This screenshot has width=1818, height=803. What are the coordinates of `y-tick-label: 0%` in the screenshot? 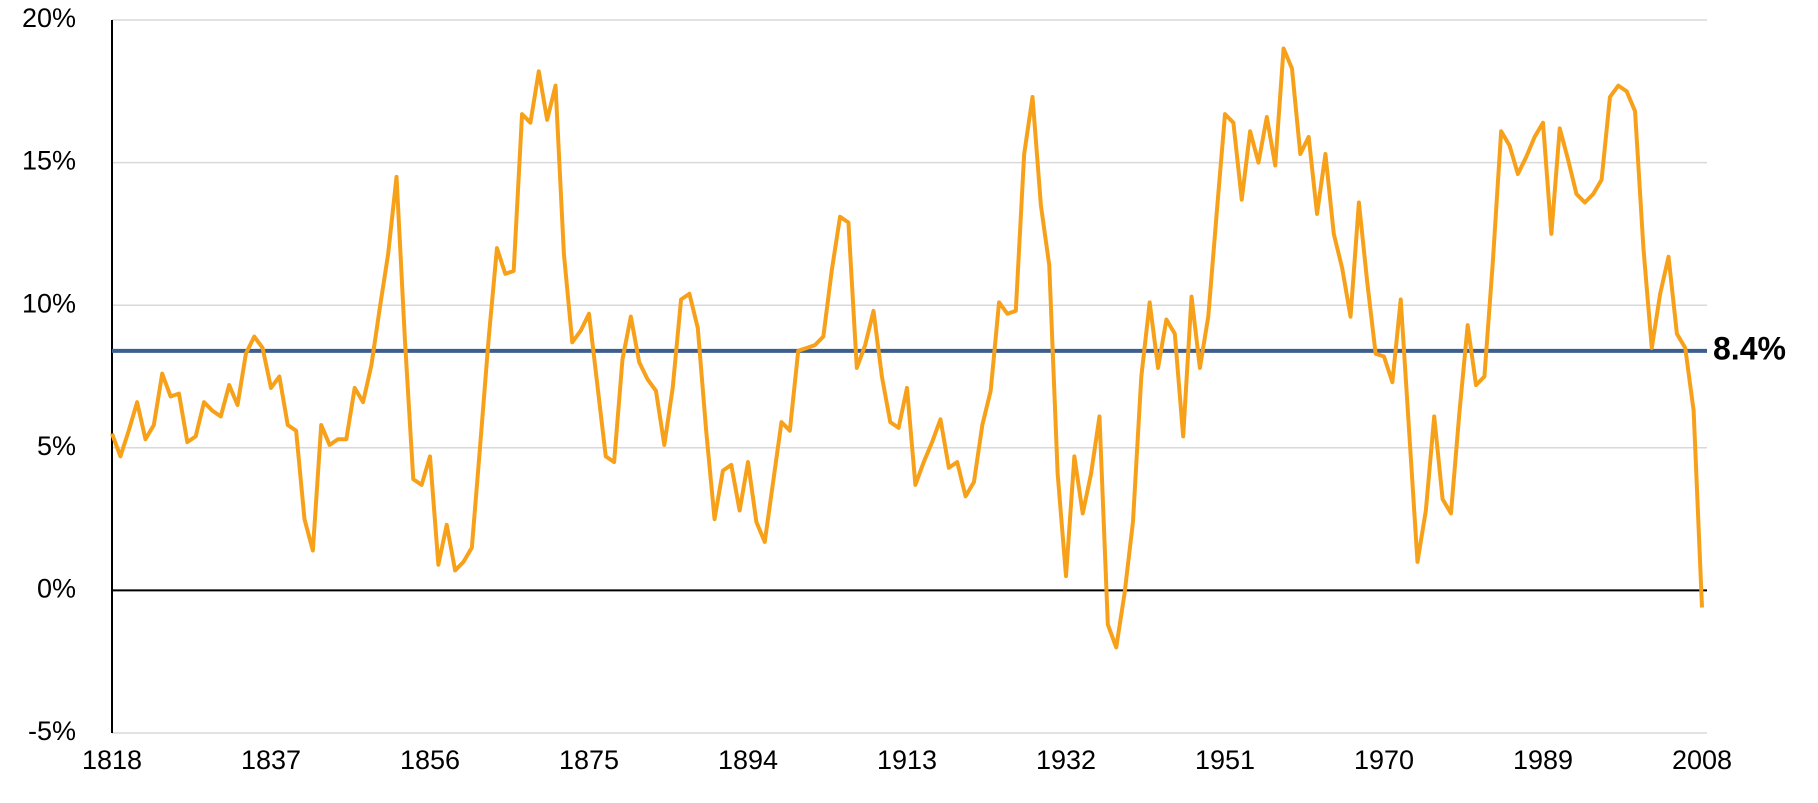 It's located at (56, 589).